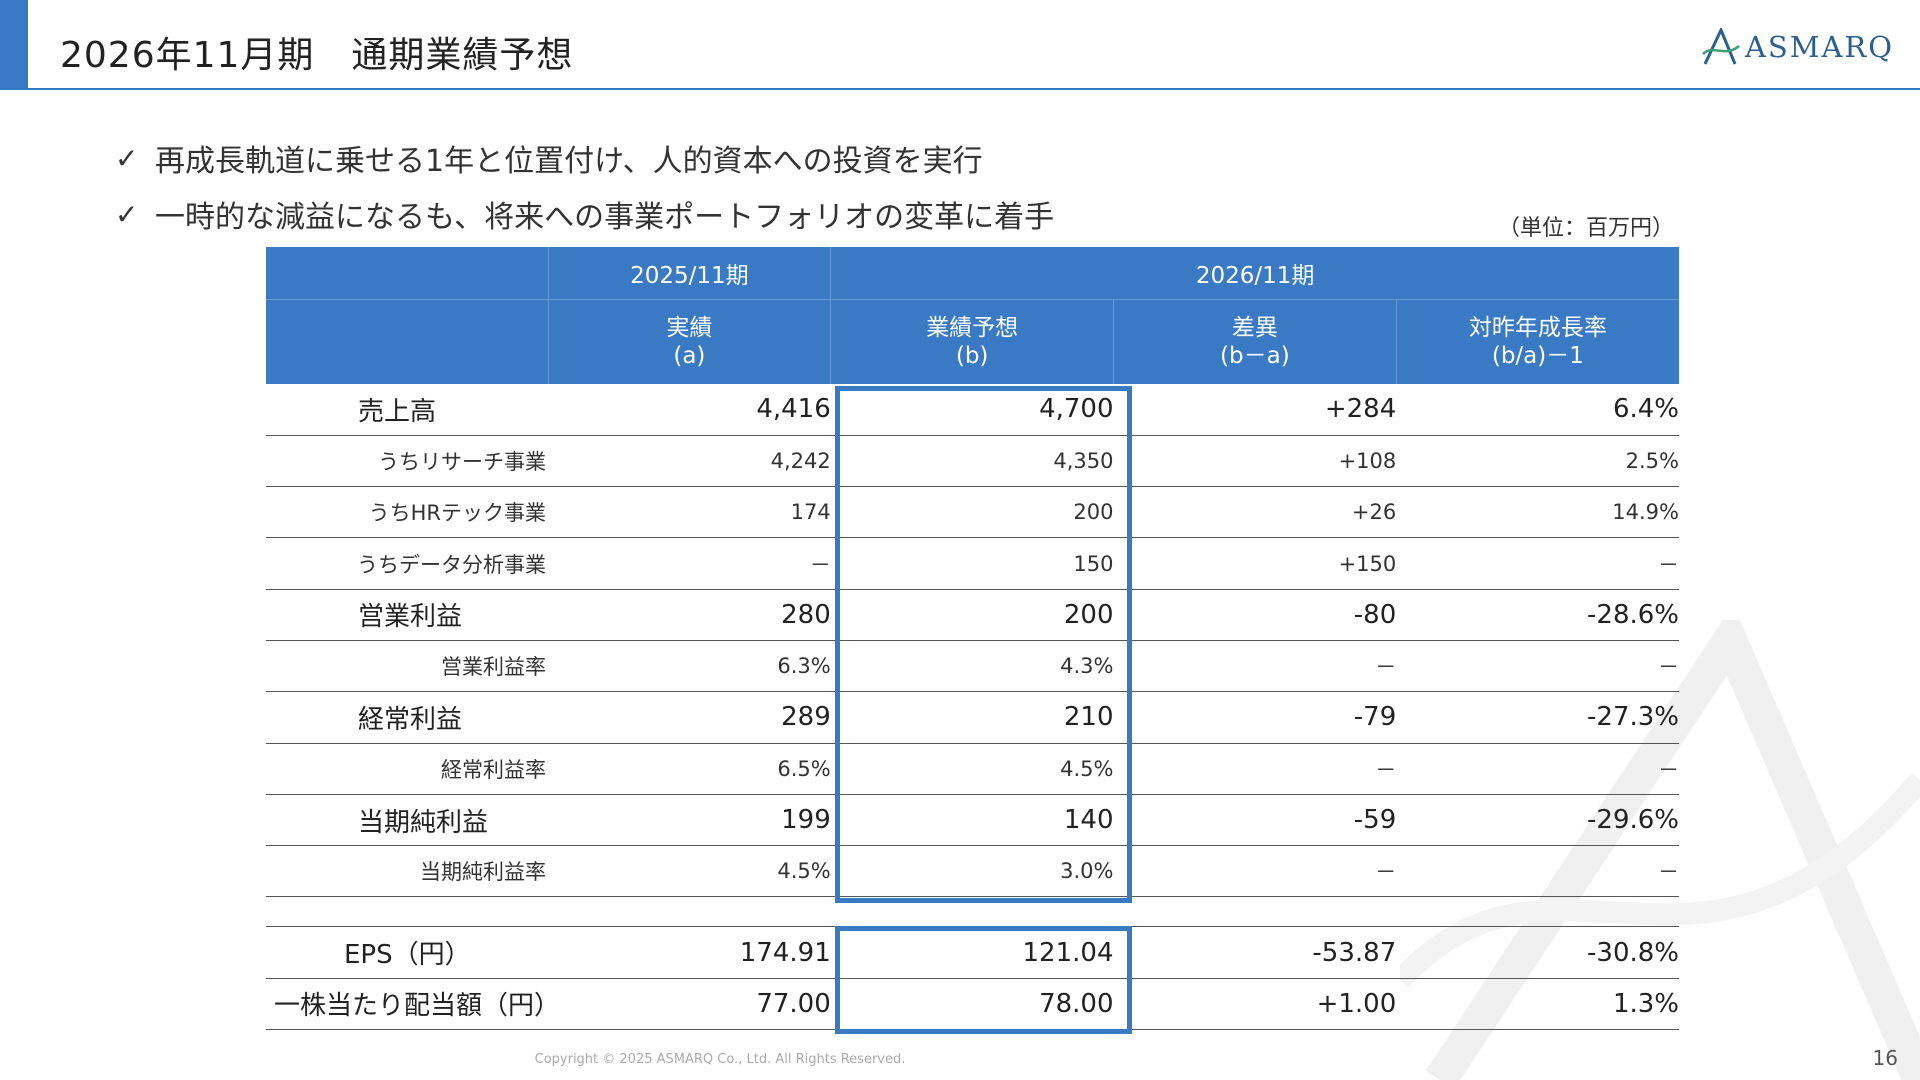 The width and height of the screenshot is (1920, 1080). What do you see at coordinates (689, 1004) in the screenshot?
I see `cell-actual: 77.00` at bounding box center [689, 1004].